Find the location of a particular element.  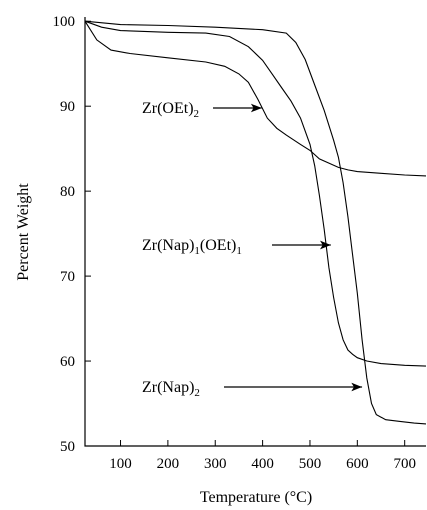

y-tick-label: 50 is located at coordinates (67, 447).